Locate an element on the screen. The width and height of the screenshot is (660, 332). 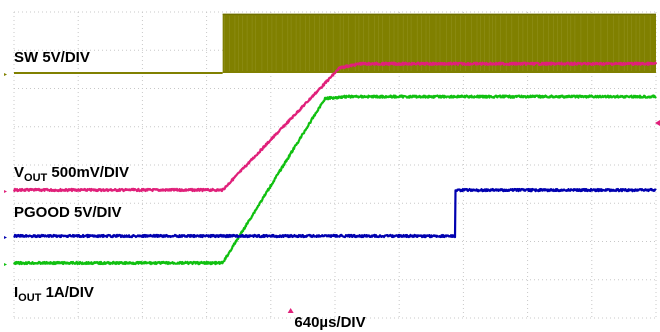
sw-channel-label: SW 5V/DIV is located at coordinates (52, 57).